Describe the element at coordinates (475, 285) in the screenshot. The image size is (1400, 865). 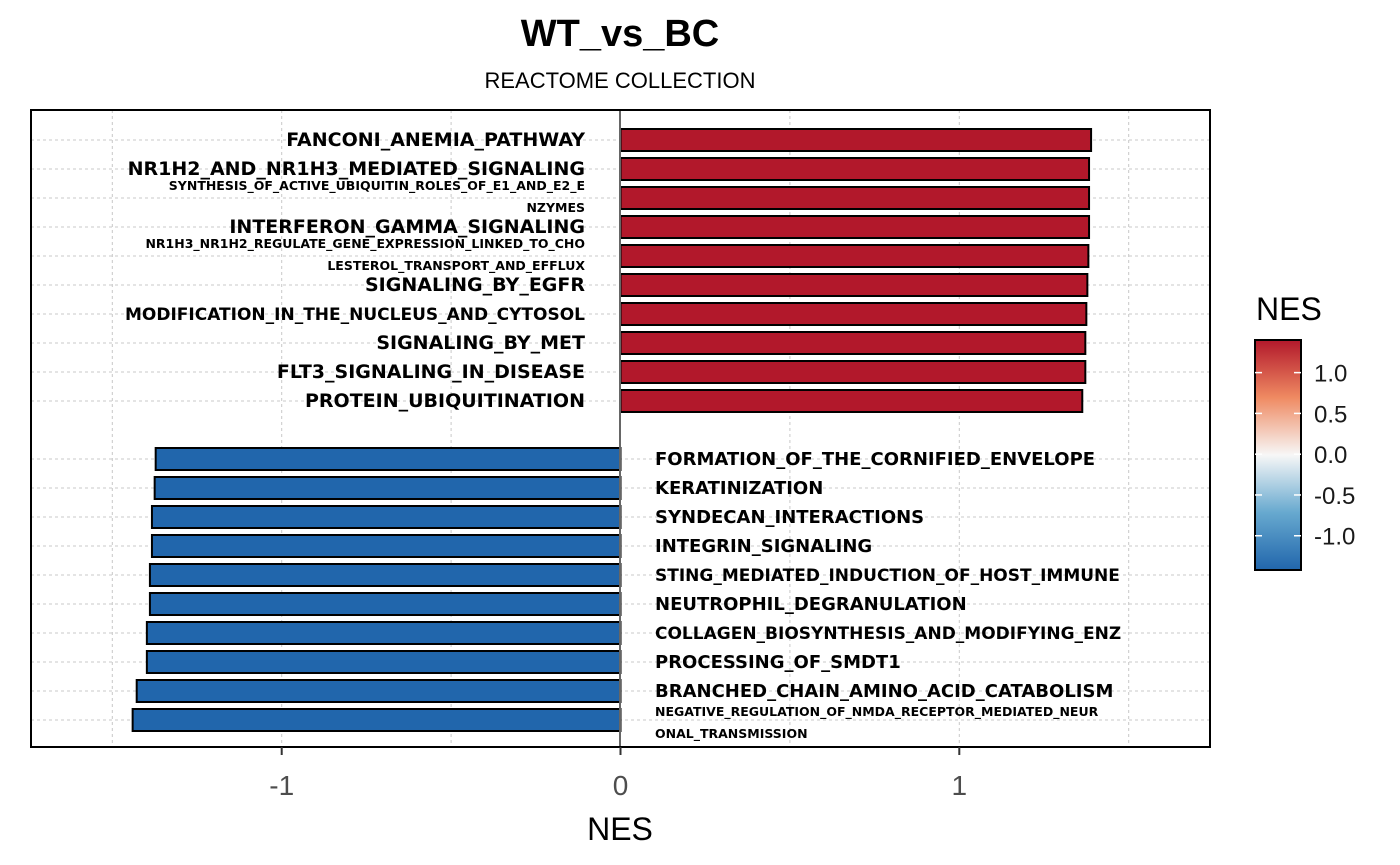
I see `bar-label: SIGNALING_BY_EGFR` at that location.